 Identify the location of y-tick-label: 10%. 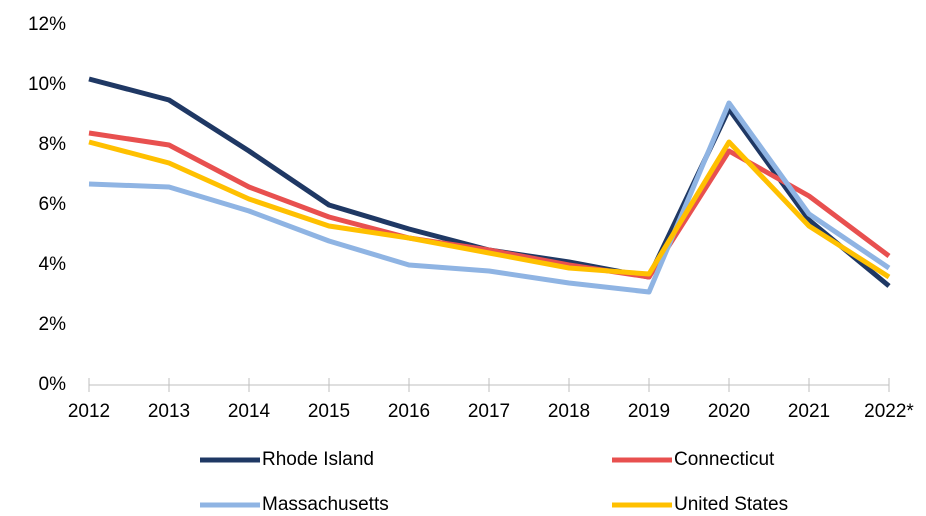
(47, 84).